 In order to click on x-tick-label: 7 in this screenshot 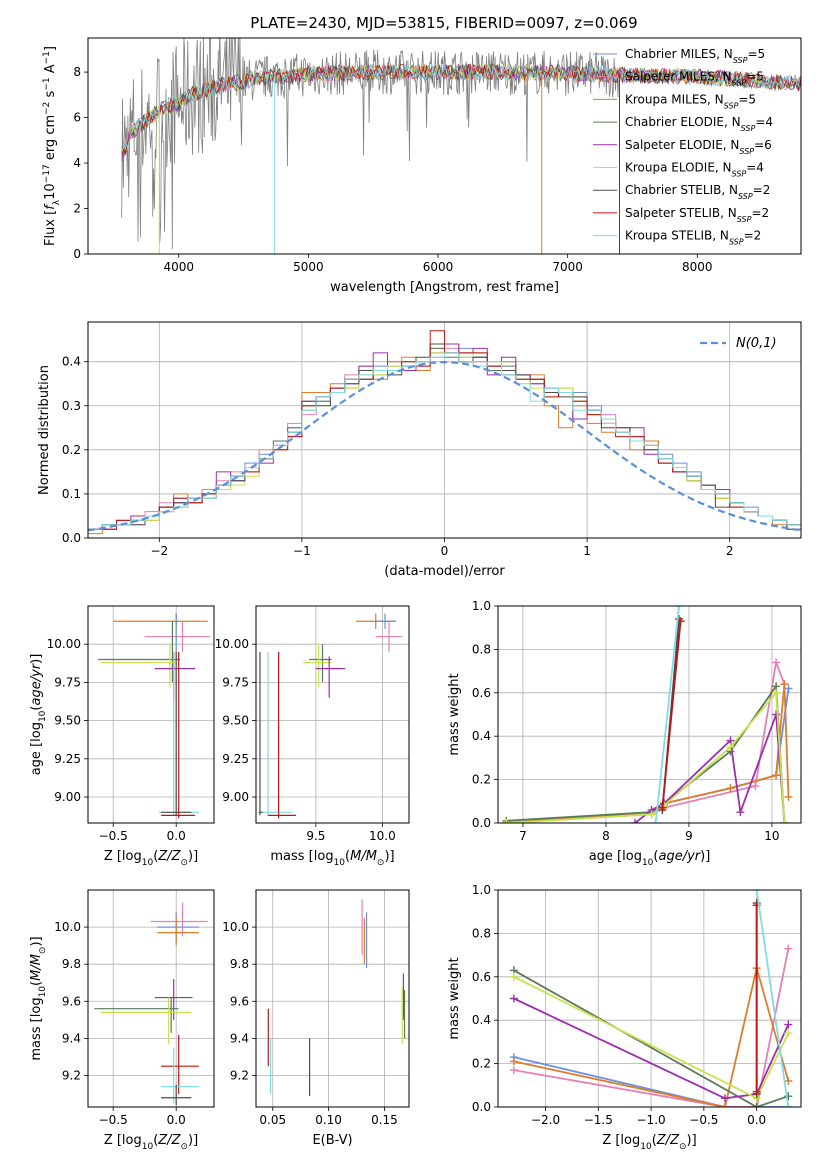, I will do `click(523, 836)`.